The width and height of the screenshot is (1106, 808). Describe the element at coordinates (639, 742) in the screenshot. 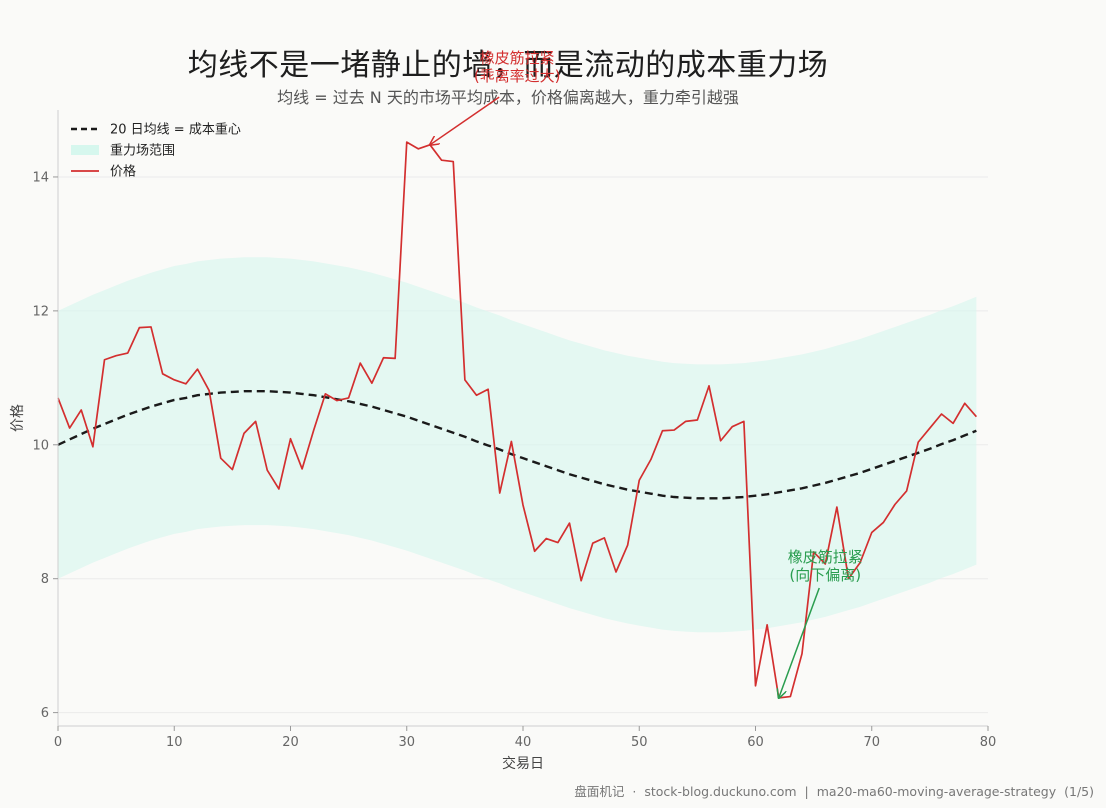

I see `x-tick-label: 50` at that location.